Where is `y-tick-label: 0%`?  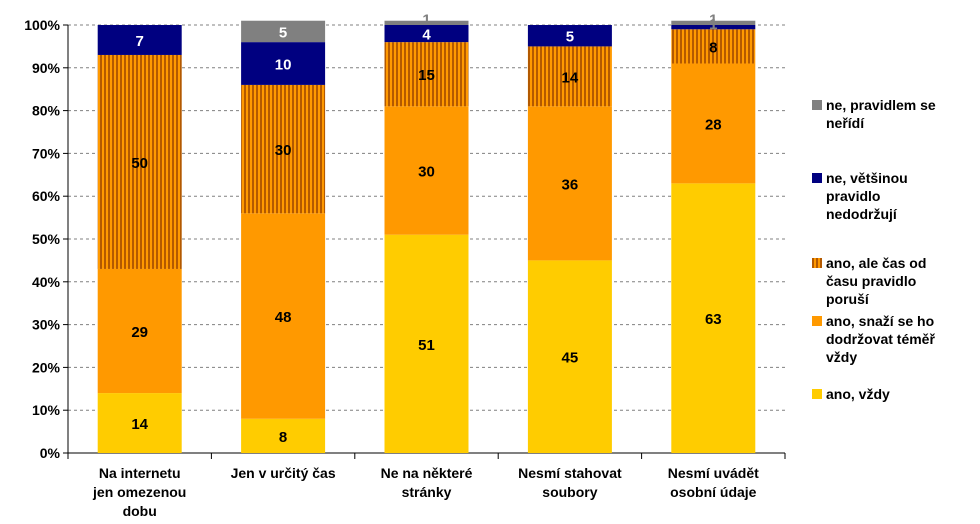 y-tick-label: 0% is located at coordinates (50, 453).